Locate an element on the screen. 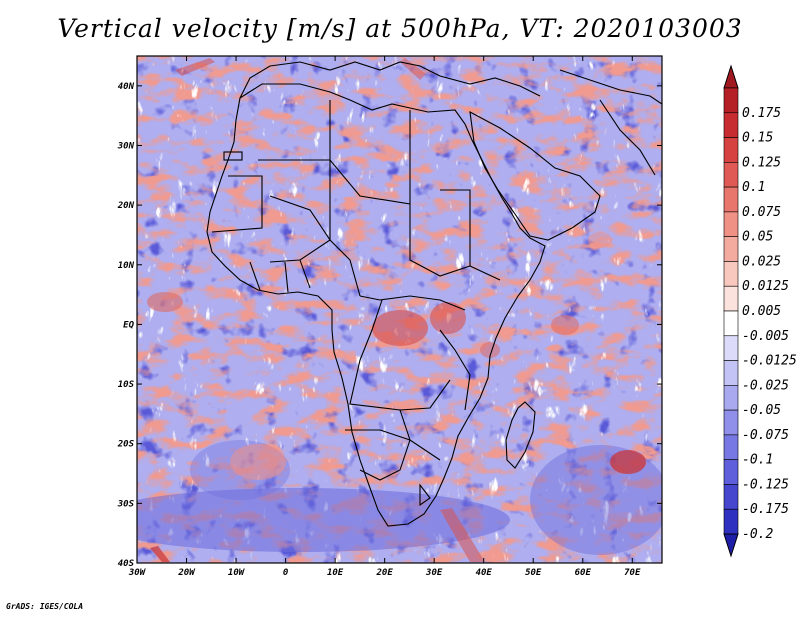 Image resolution: width=800 pixels, height=618 pixels. colorbar-label: 0.05 is located at coordinates (757, 237).